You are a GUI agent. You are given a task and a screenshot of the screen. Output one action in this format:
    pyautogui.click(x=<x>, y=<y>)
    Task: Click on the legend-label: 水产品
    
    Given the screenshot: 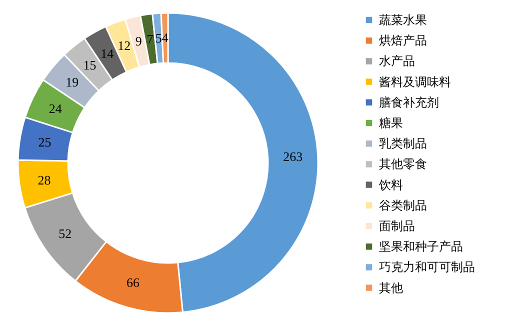 What is the action you would take?
    pyautogui.click(x=397, y=61)
    